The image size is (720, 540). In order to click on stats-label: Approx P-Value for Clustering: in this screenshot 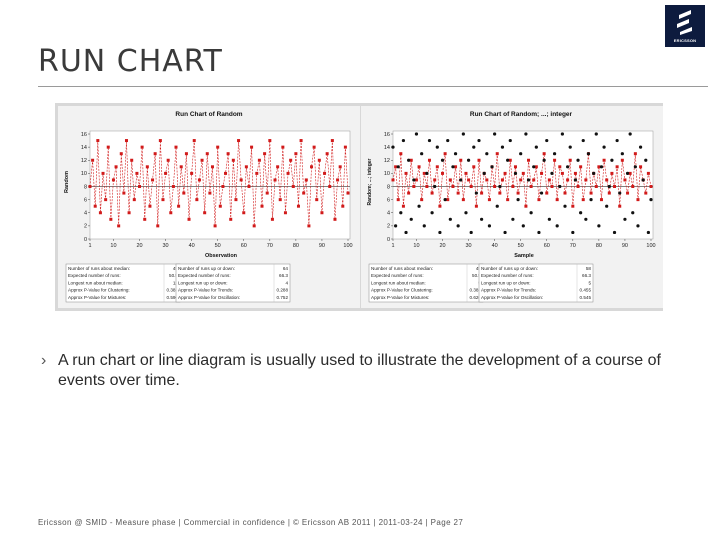, I will do `click(402, 290)`.